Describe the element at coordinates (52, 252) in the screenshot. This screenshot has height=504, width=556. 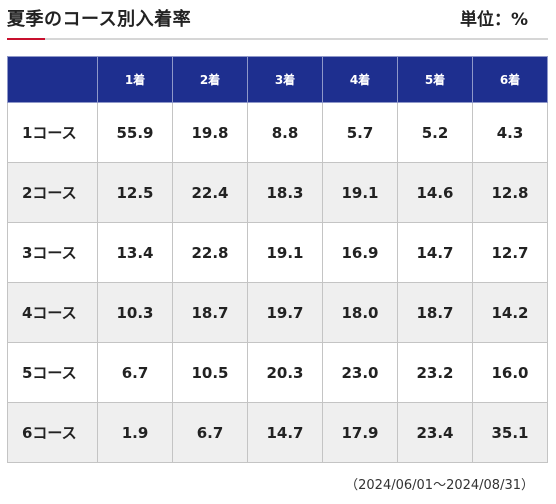
I see `row-label: 3コース` at that location.